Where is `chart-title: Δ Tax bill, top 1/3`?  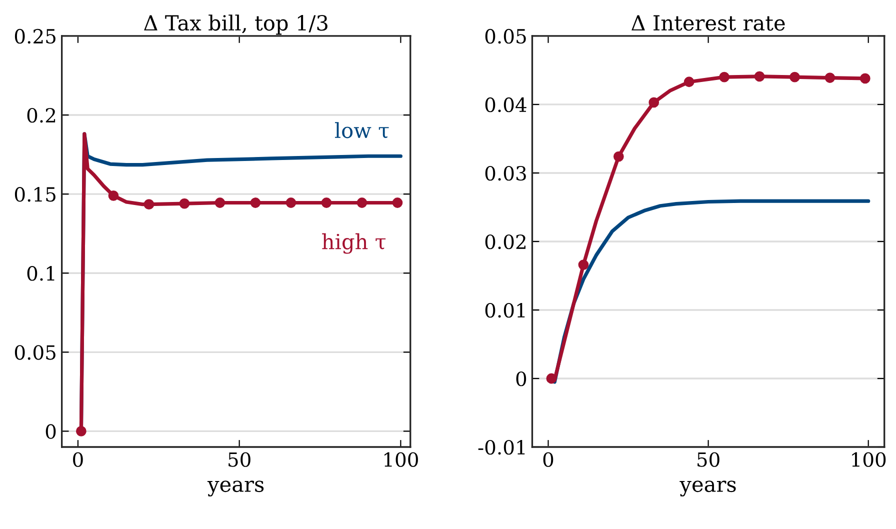 chart-title: Δ Tax bill, top 1/3 is located at coordinates (236, 24).